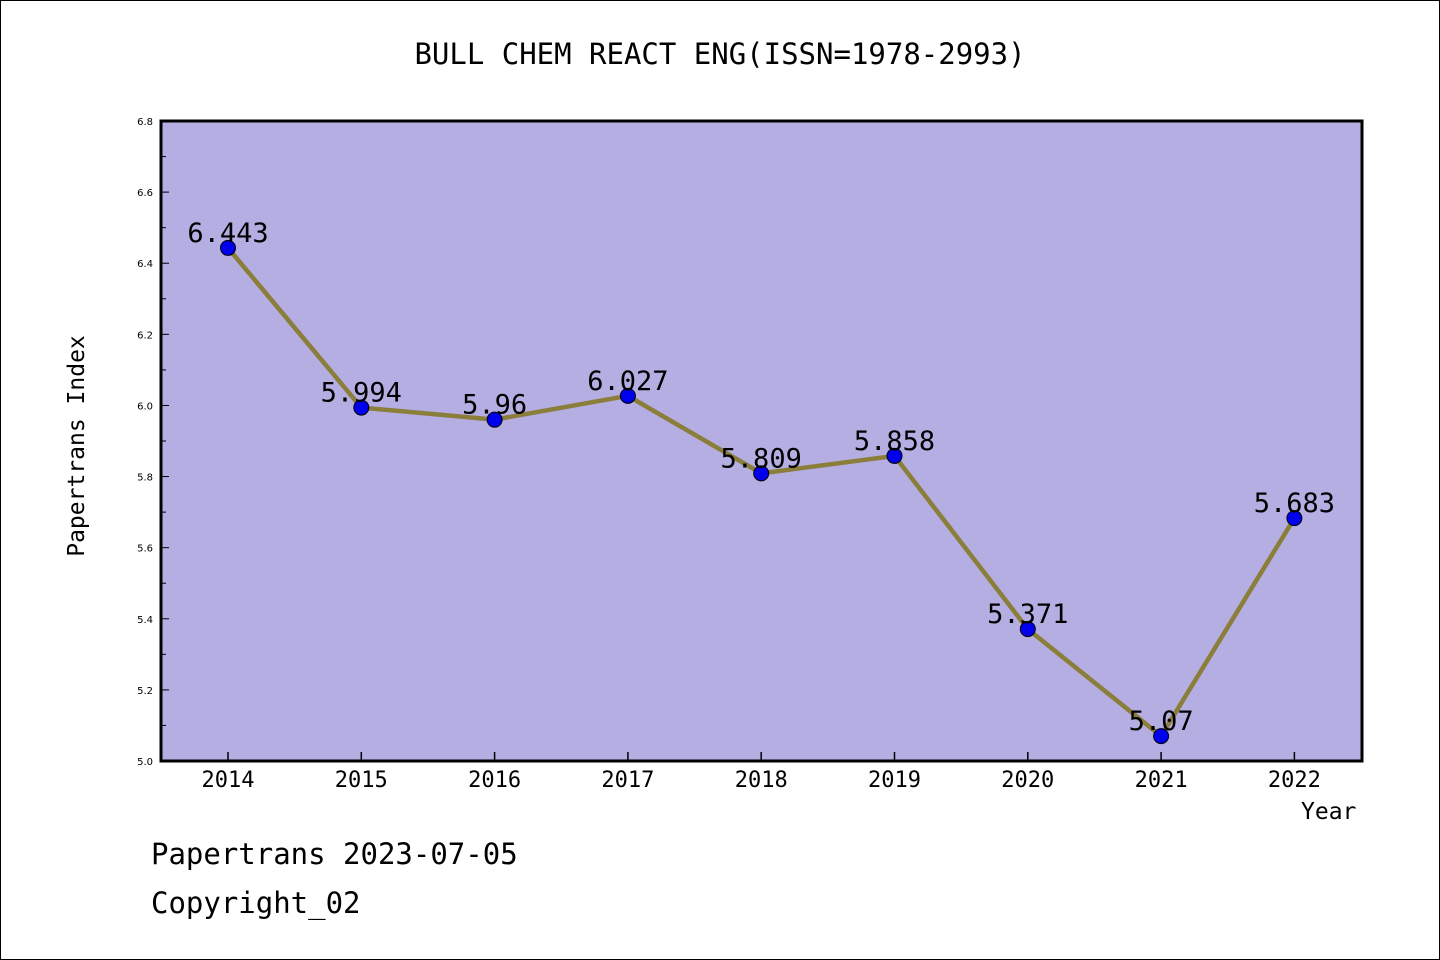  I want to click on y-tick-label: 5.8, so click(145, 478).